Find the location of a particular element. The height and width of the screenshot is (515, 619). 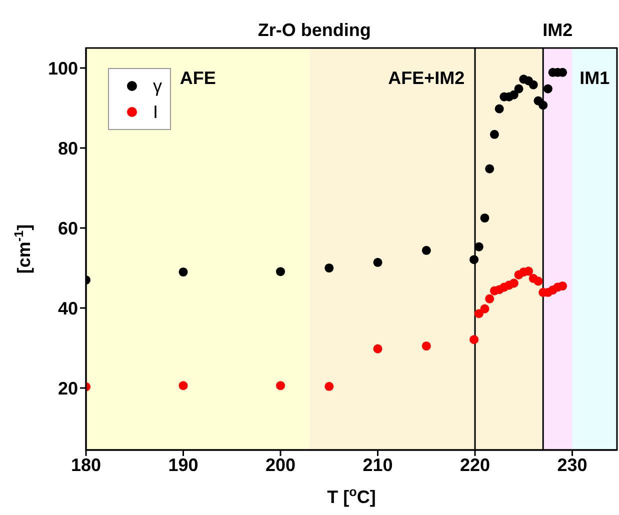

band-label: AFE is located at coordinates (198, 78).